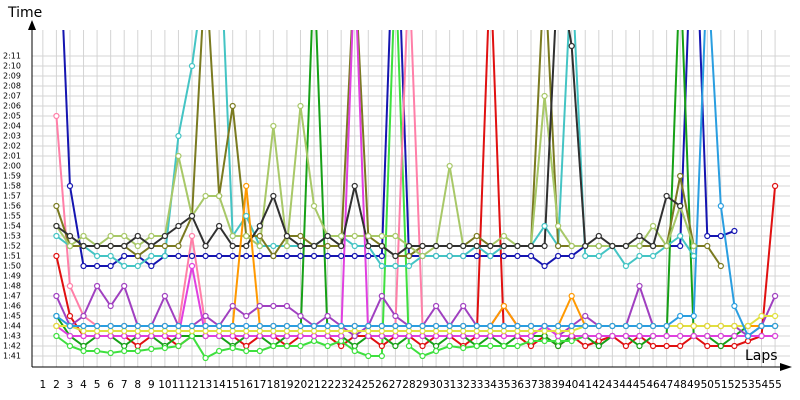  What do you see at coordinates (219, 385) in the screenshot?
I see `x-tick-label: 14` at bounding box center [219, 385].